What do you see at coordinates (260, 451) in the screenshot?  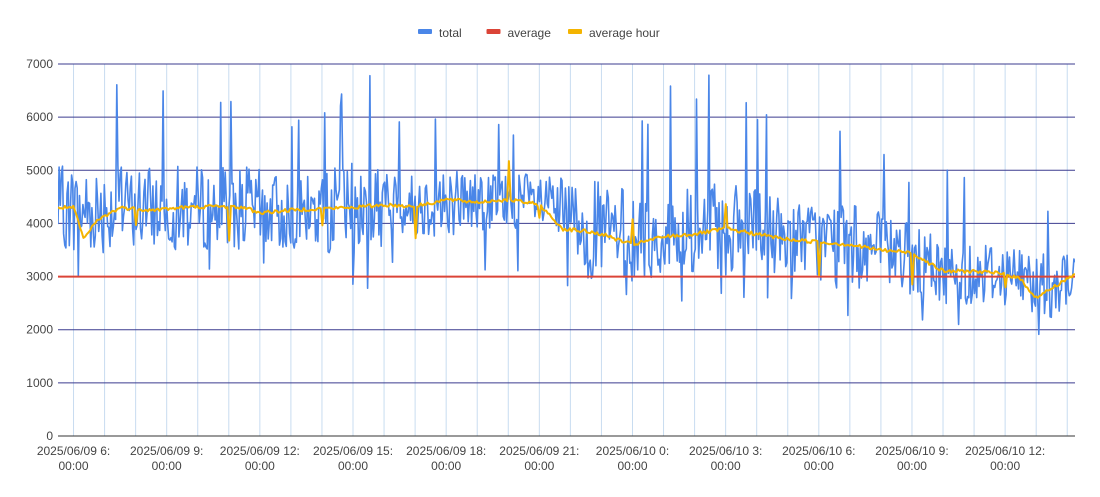 I see `x-tick-label-line1: 2025/06/09 12:` at bounding box center [260, 451].